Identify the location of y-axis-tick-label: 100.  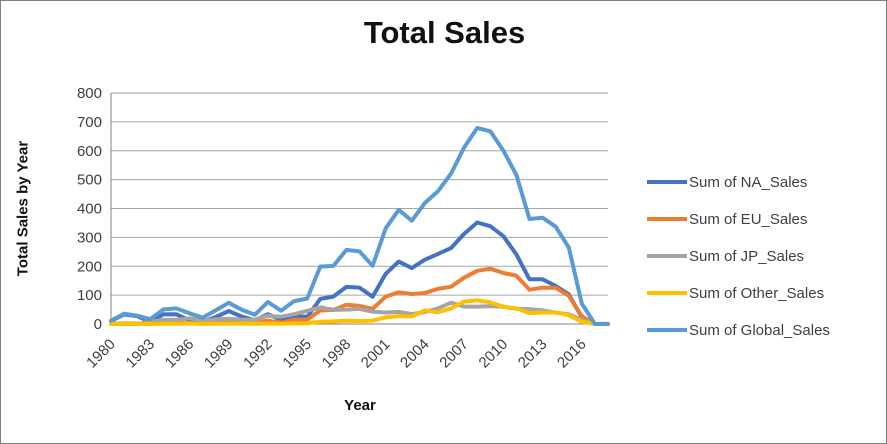
(89, 295).